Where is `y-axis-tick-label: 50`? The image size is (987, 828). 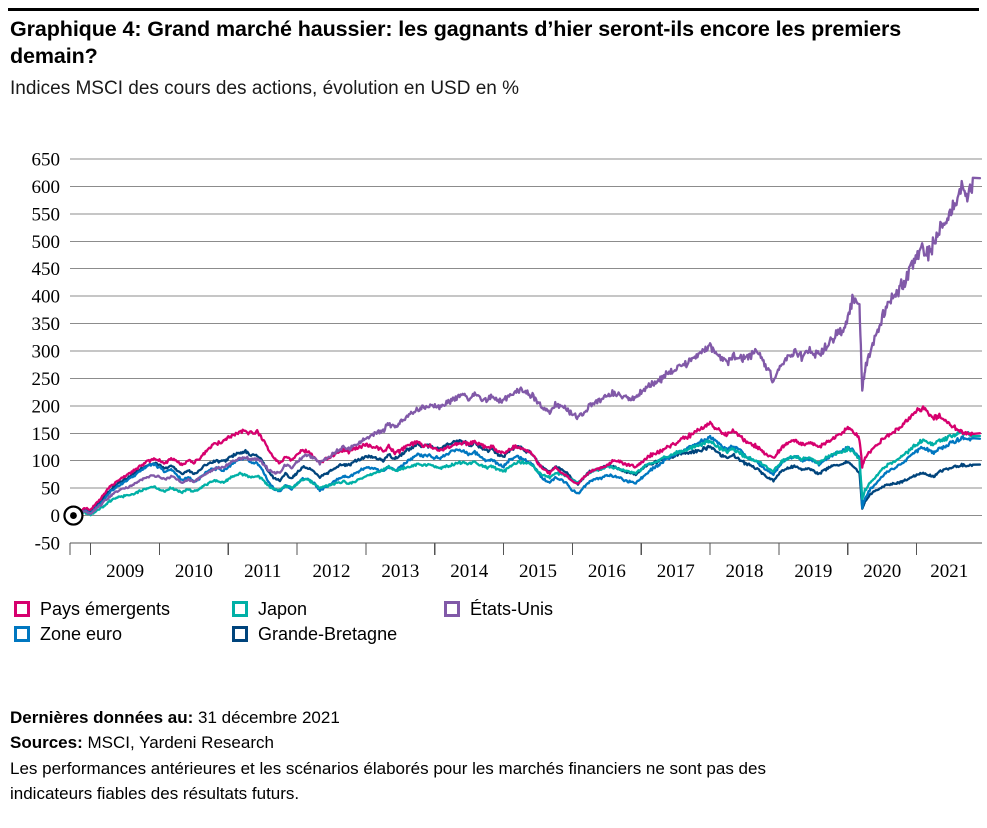 y-axis-tick-label: 50 is located at coordinates (50, 489).